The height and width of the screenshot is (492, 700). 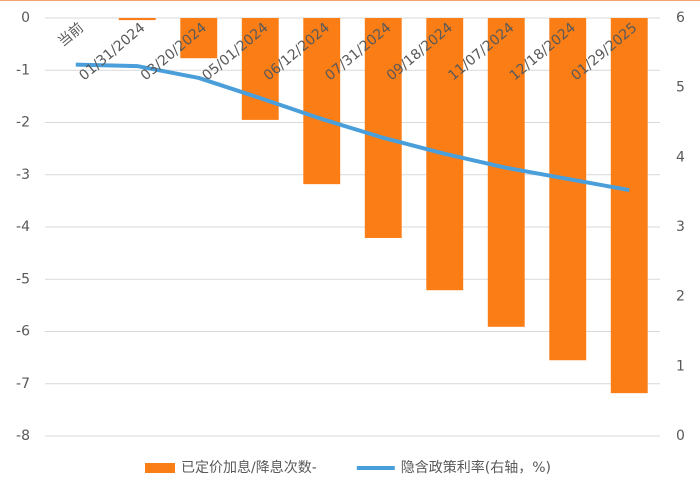 I want to click on x-tick-label: 01/31/2024, so click(x=112, y=52).